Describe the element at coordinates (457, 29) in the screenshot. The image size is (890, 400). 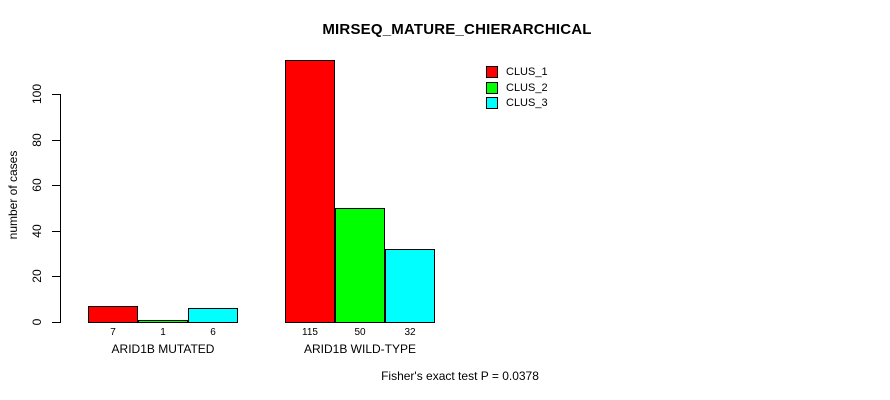
I see `chart-title: MIRSEQ_MATURE_CHIERARCHICAL` at that location.